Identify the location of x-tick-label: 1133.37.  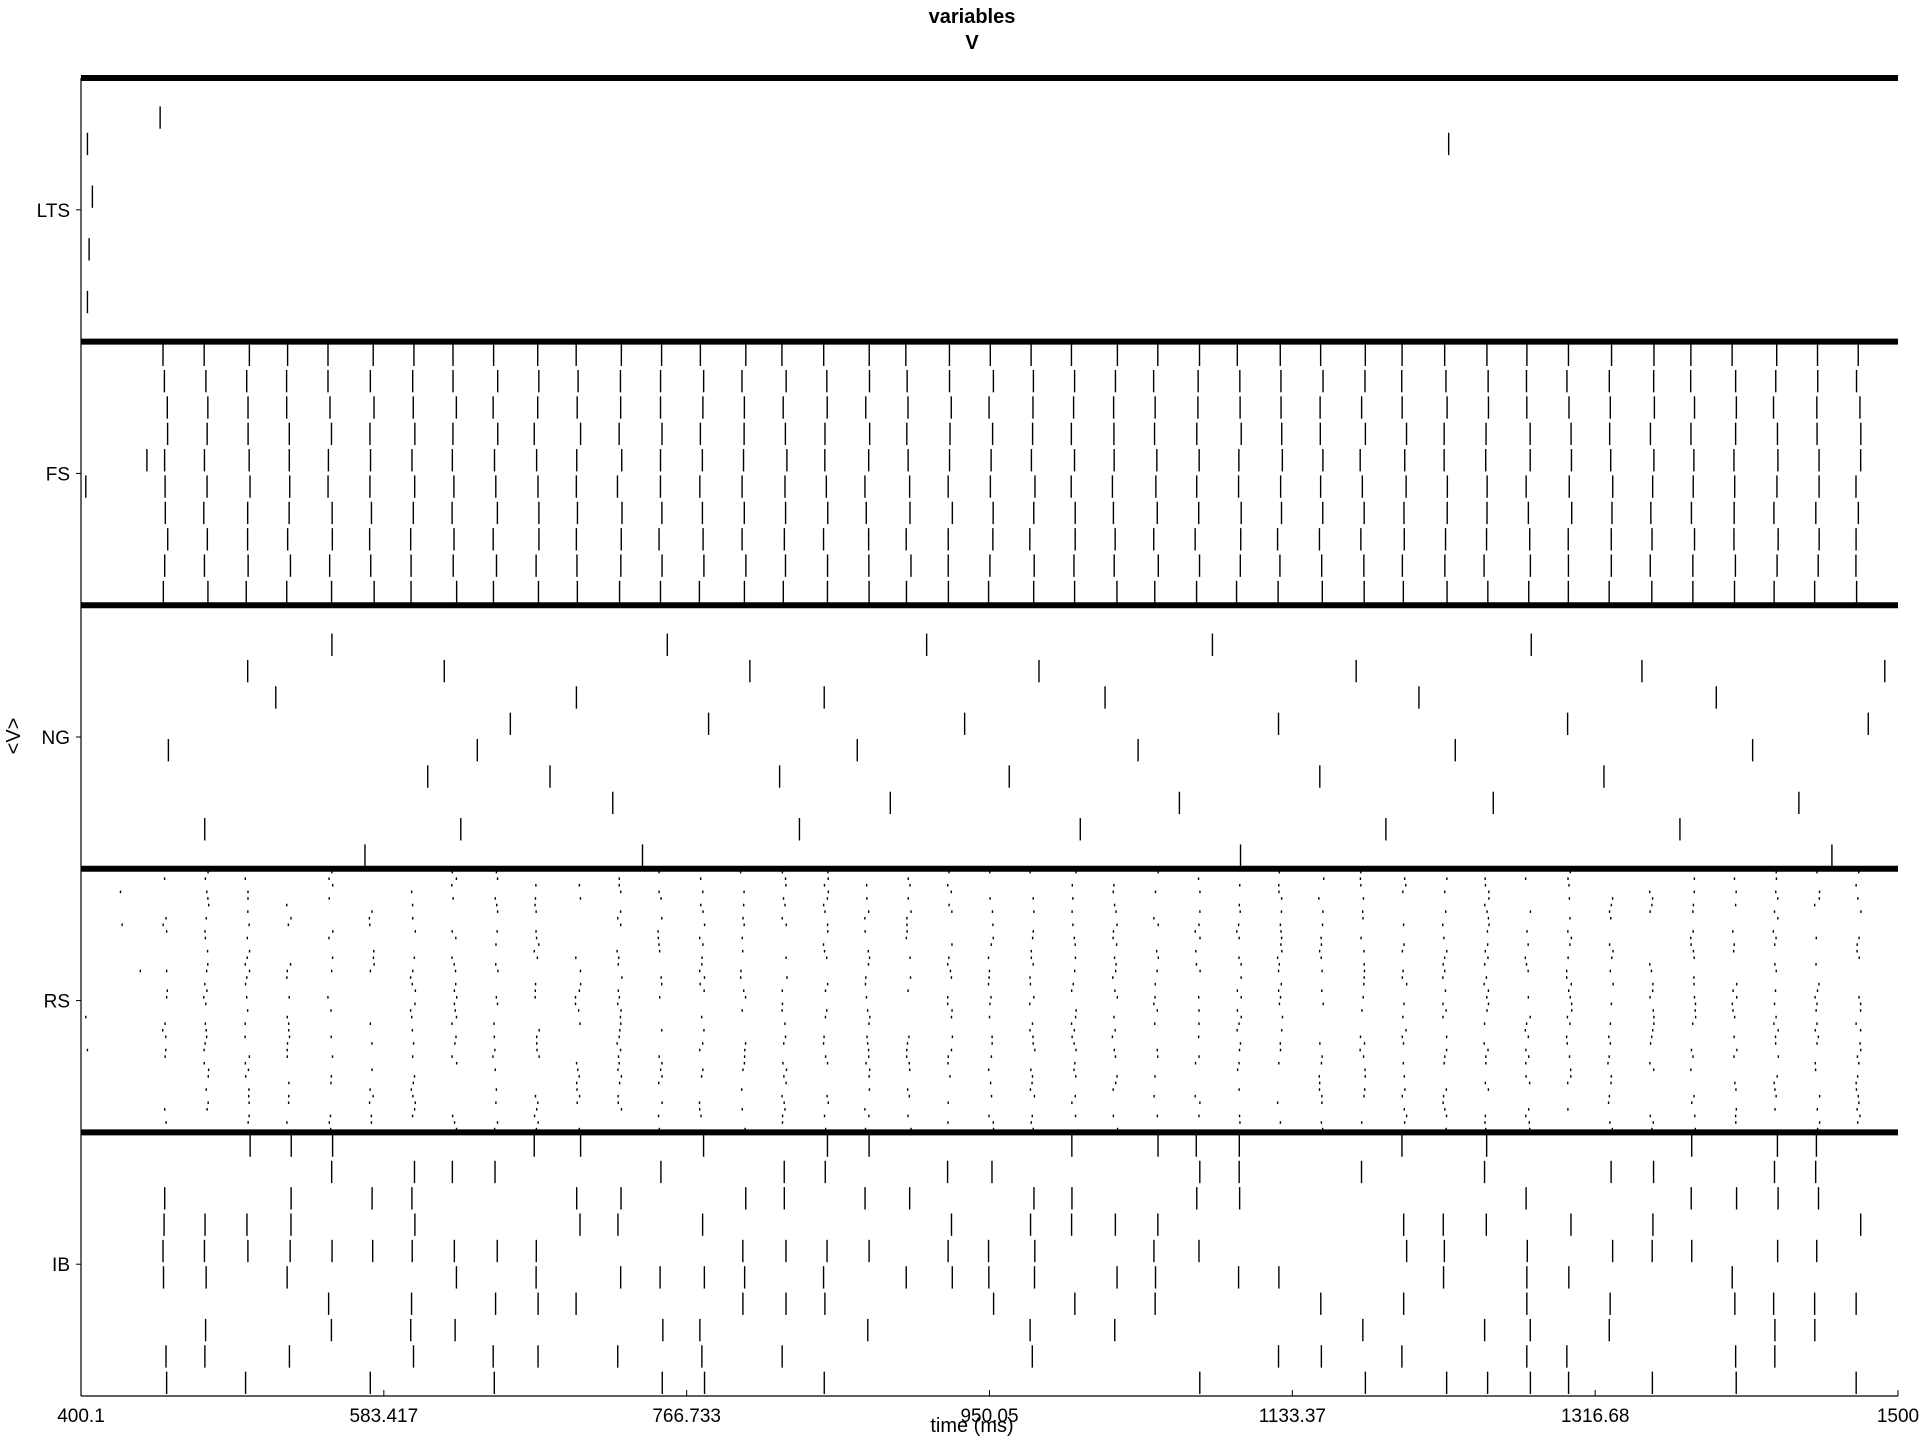
(1292, 1416).